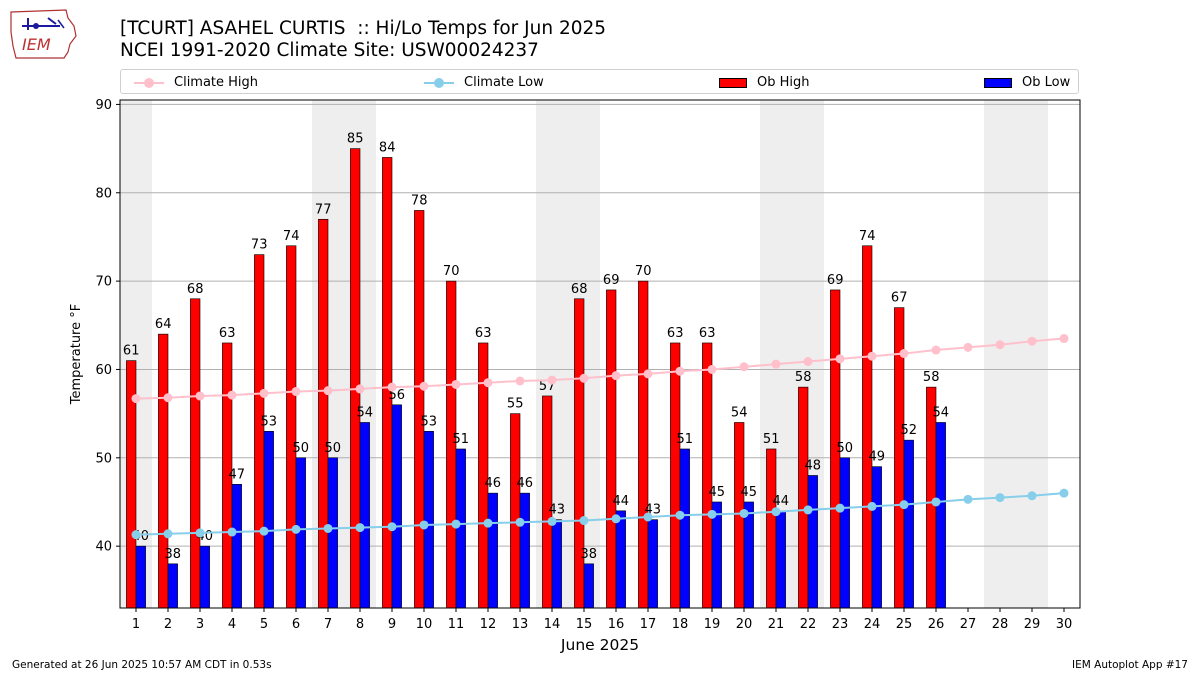 The height and width of the screenshot is (675, 1200). What do you see at coordinates (616, 624) in the screenshot?
I see `x-tick-label: 16` at bounding box center [616, 624].